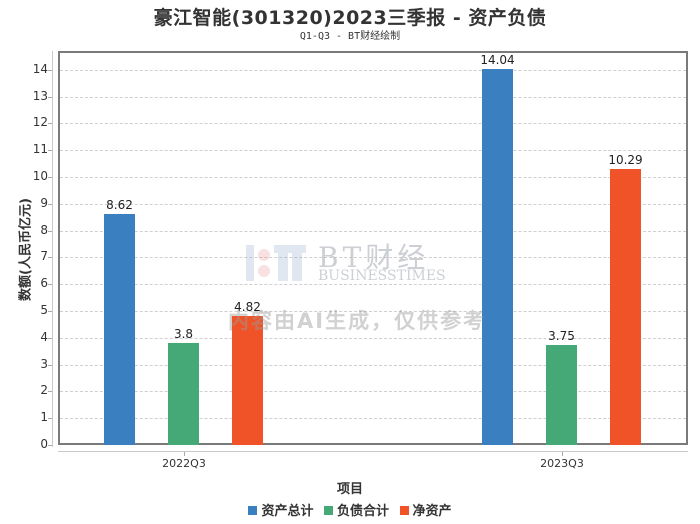 The height and width of the screenshot is (524, 700). Describe the element at coordinates (44, 417) in the screenshot. I see `y-tick-label: 1` at that location.